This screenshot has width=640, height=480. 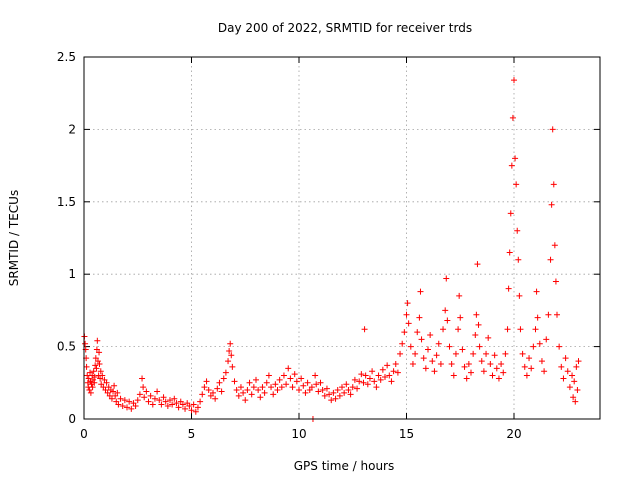 What do you see at coordinates (298, 434) in the screenshot?
I see `x-tick-label: 10` at bounding box center [298, 434].